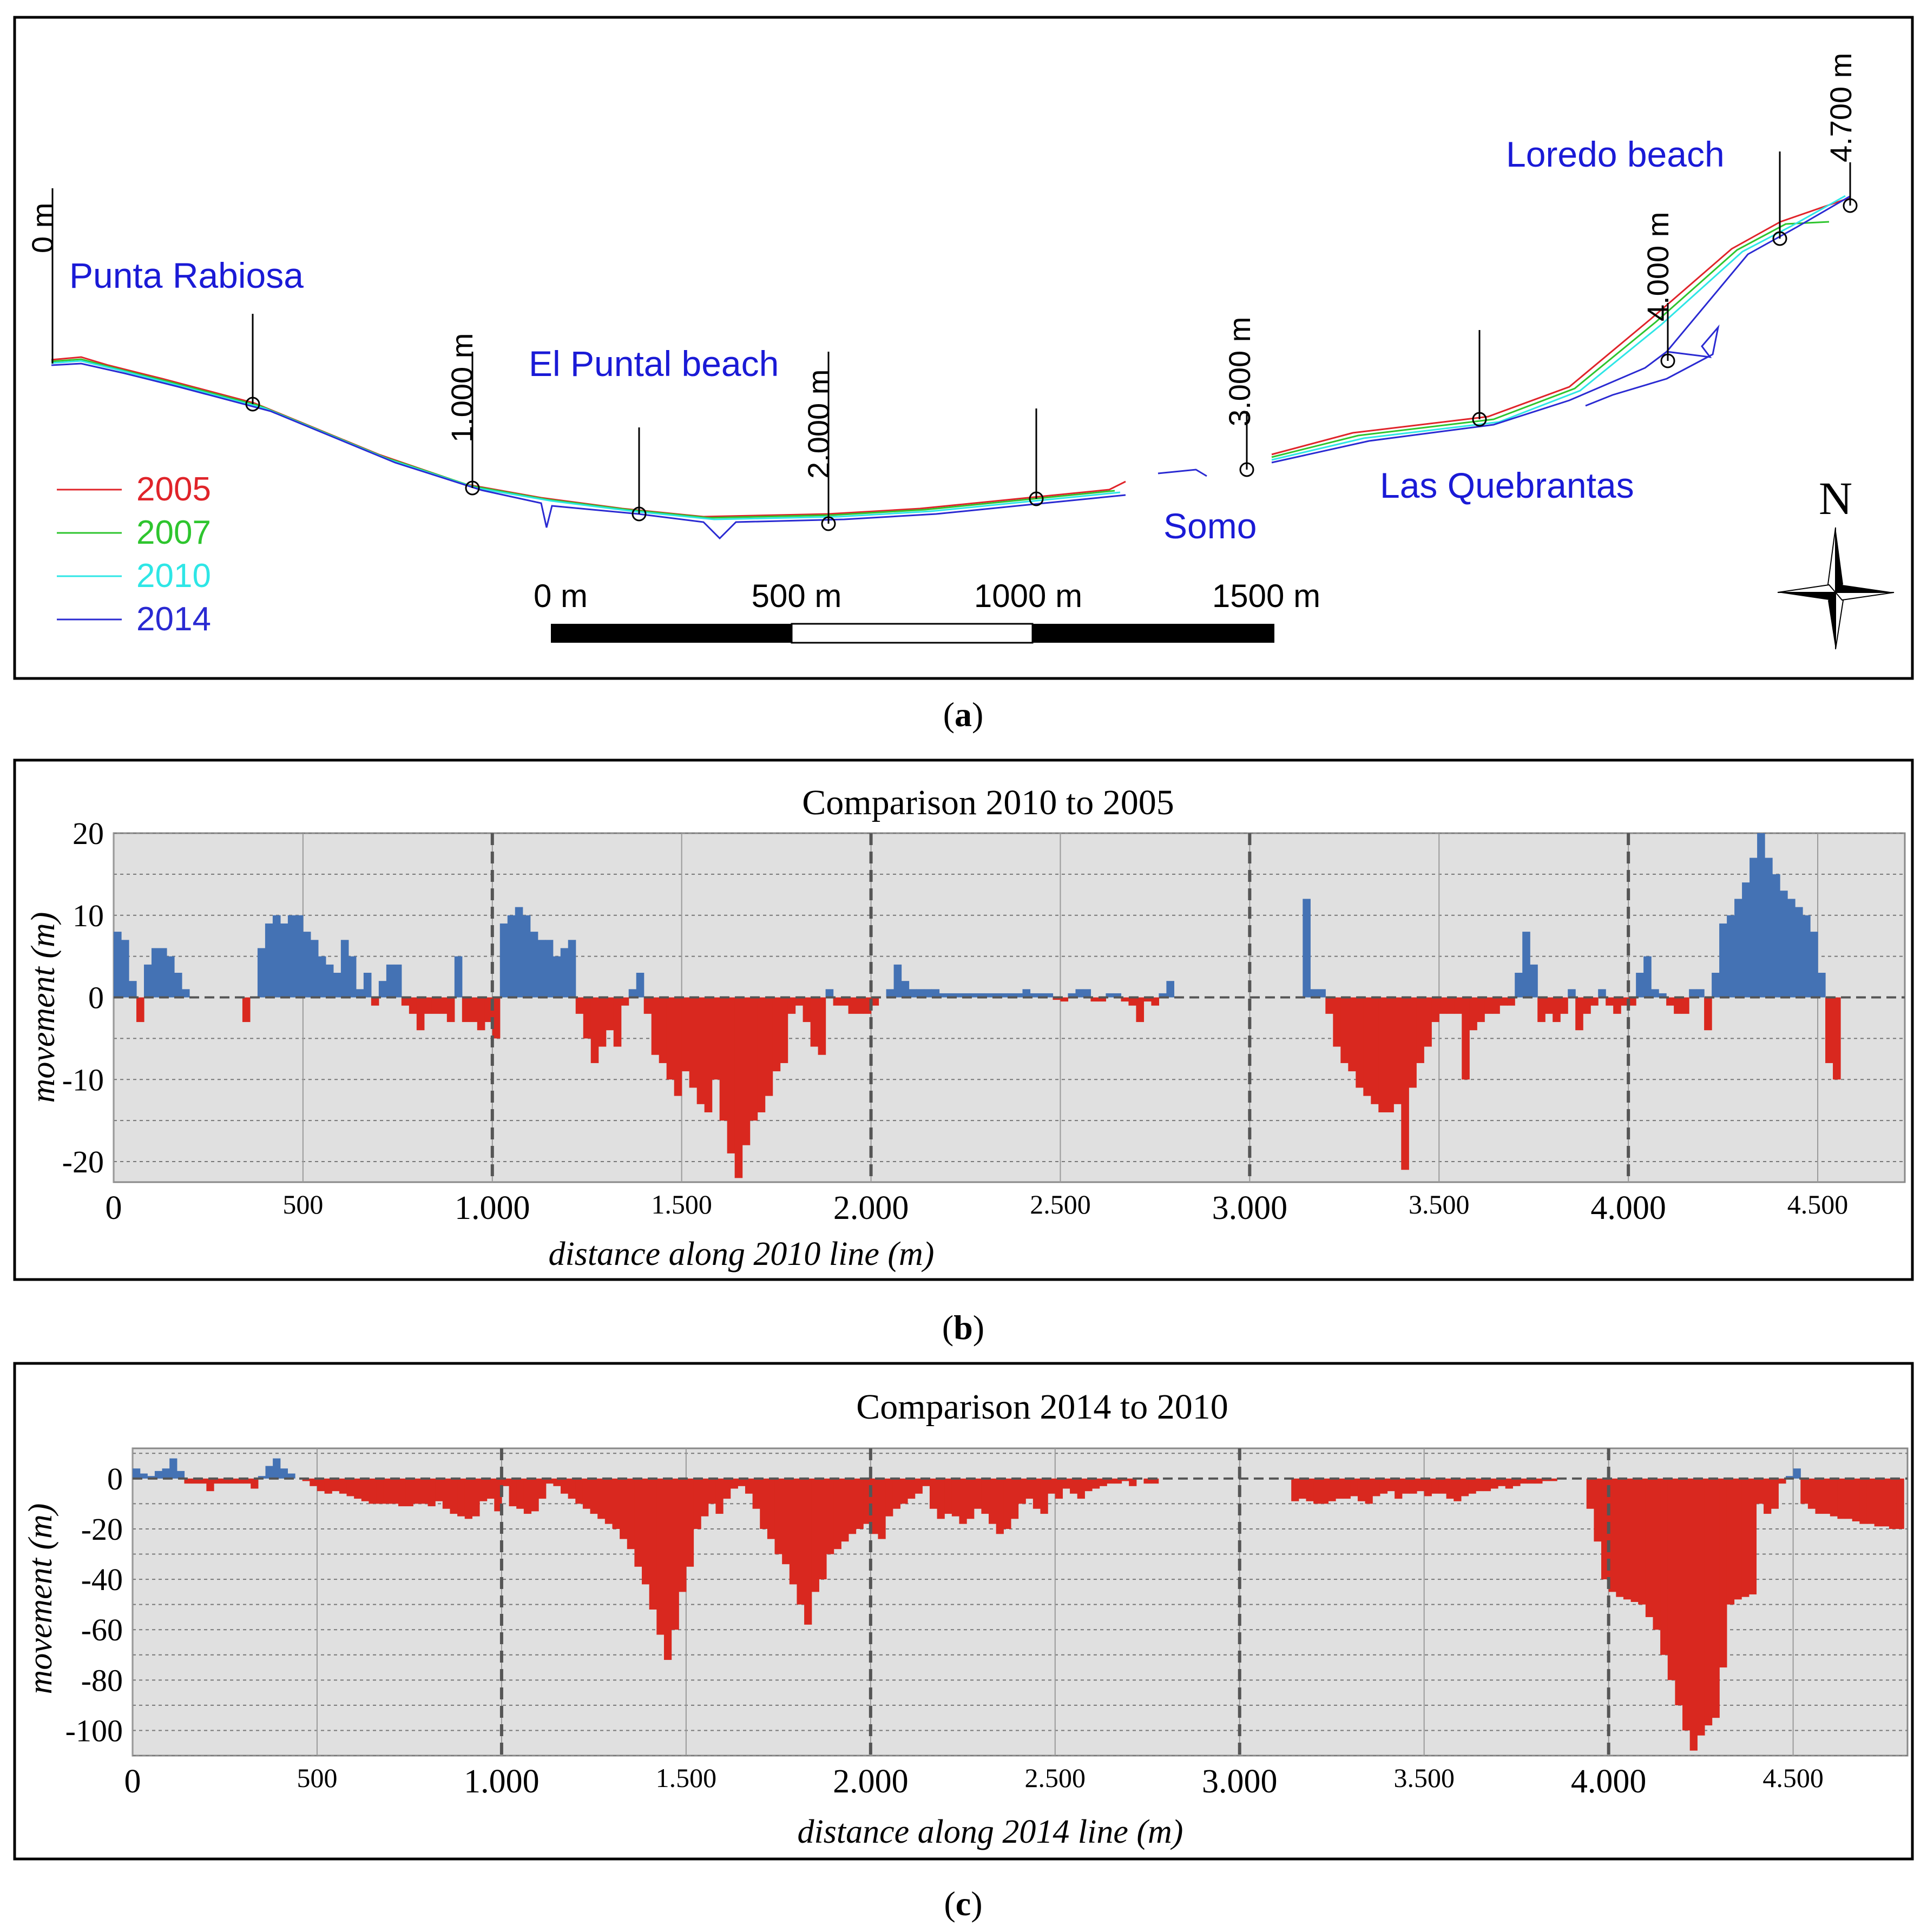 The width and height of the screenshot is (1927, 1932). What do you see at coordinates (1020, 1602) in the screenshot?
I see `chart-c-grid` at bounding box center [1020, 1602].